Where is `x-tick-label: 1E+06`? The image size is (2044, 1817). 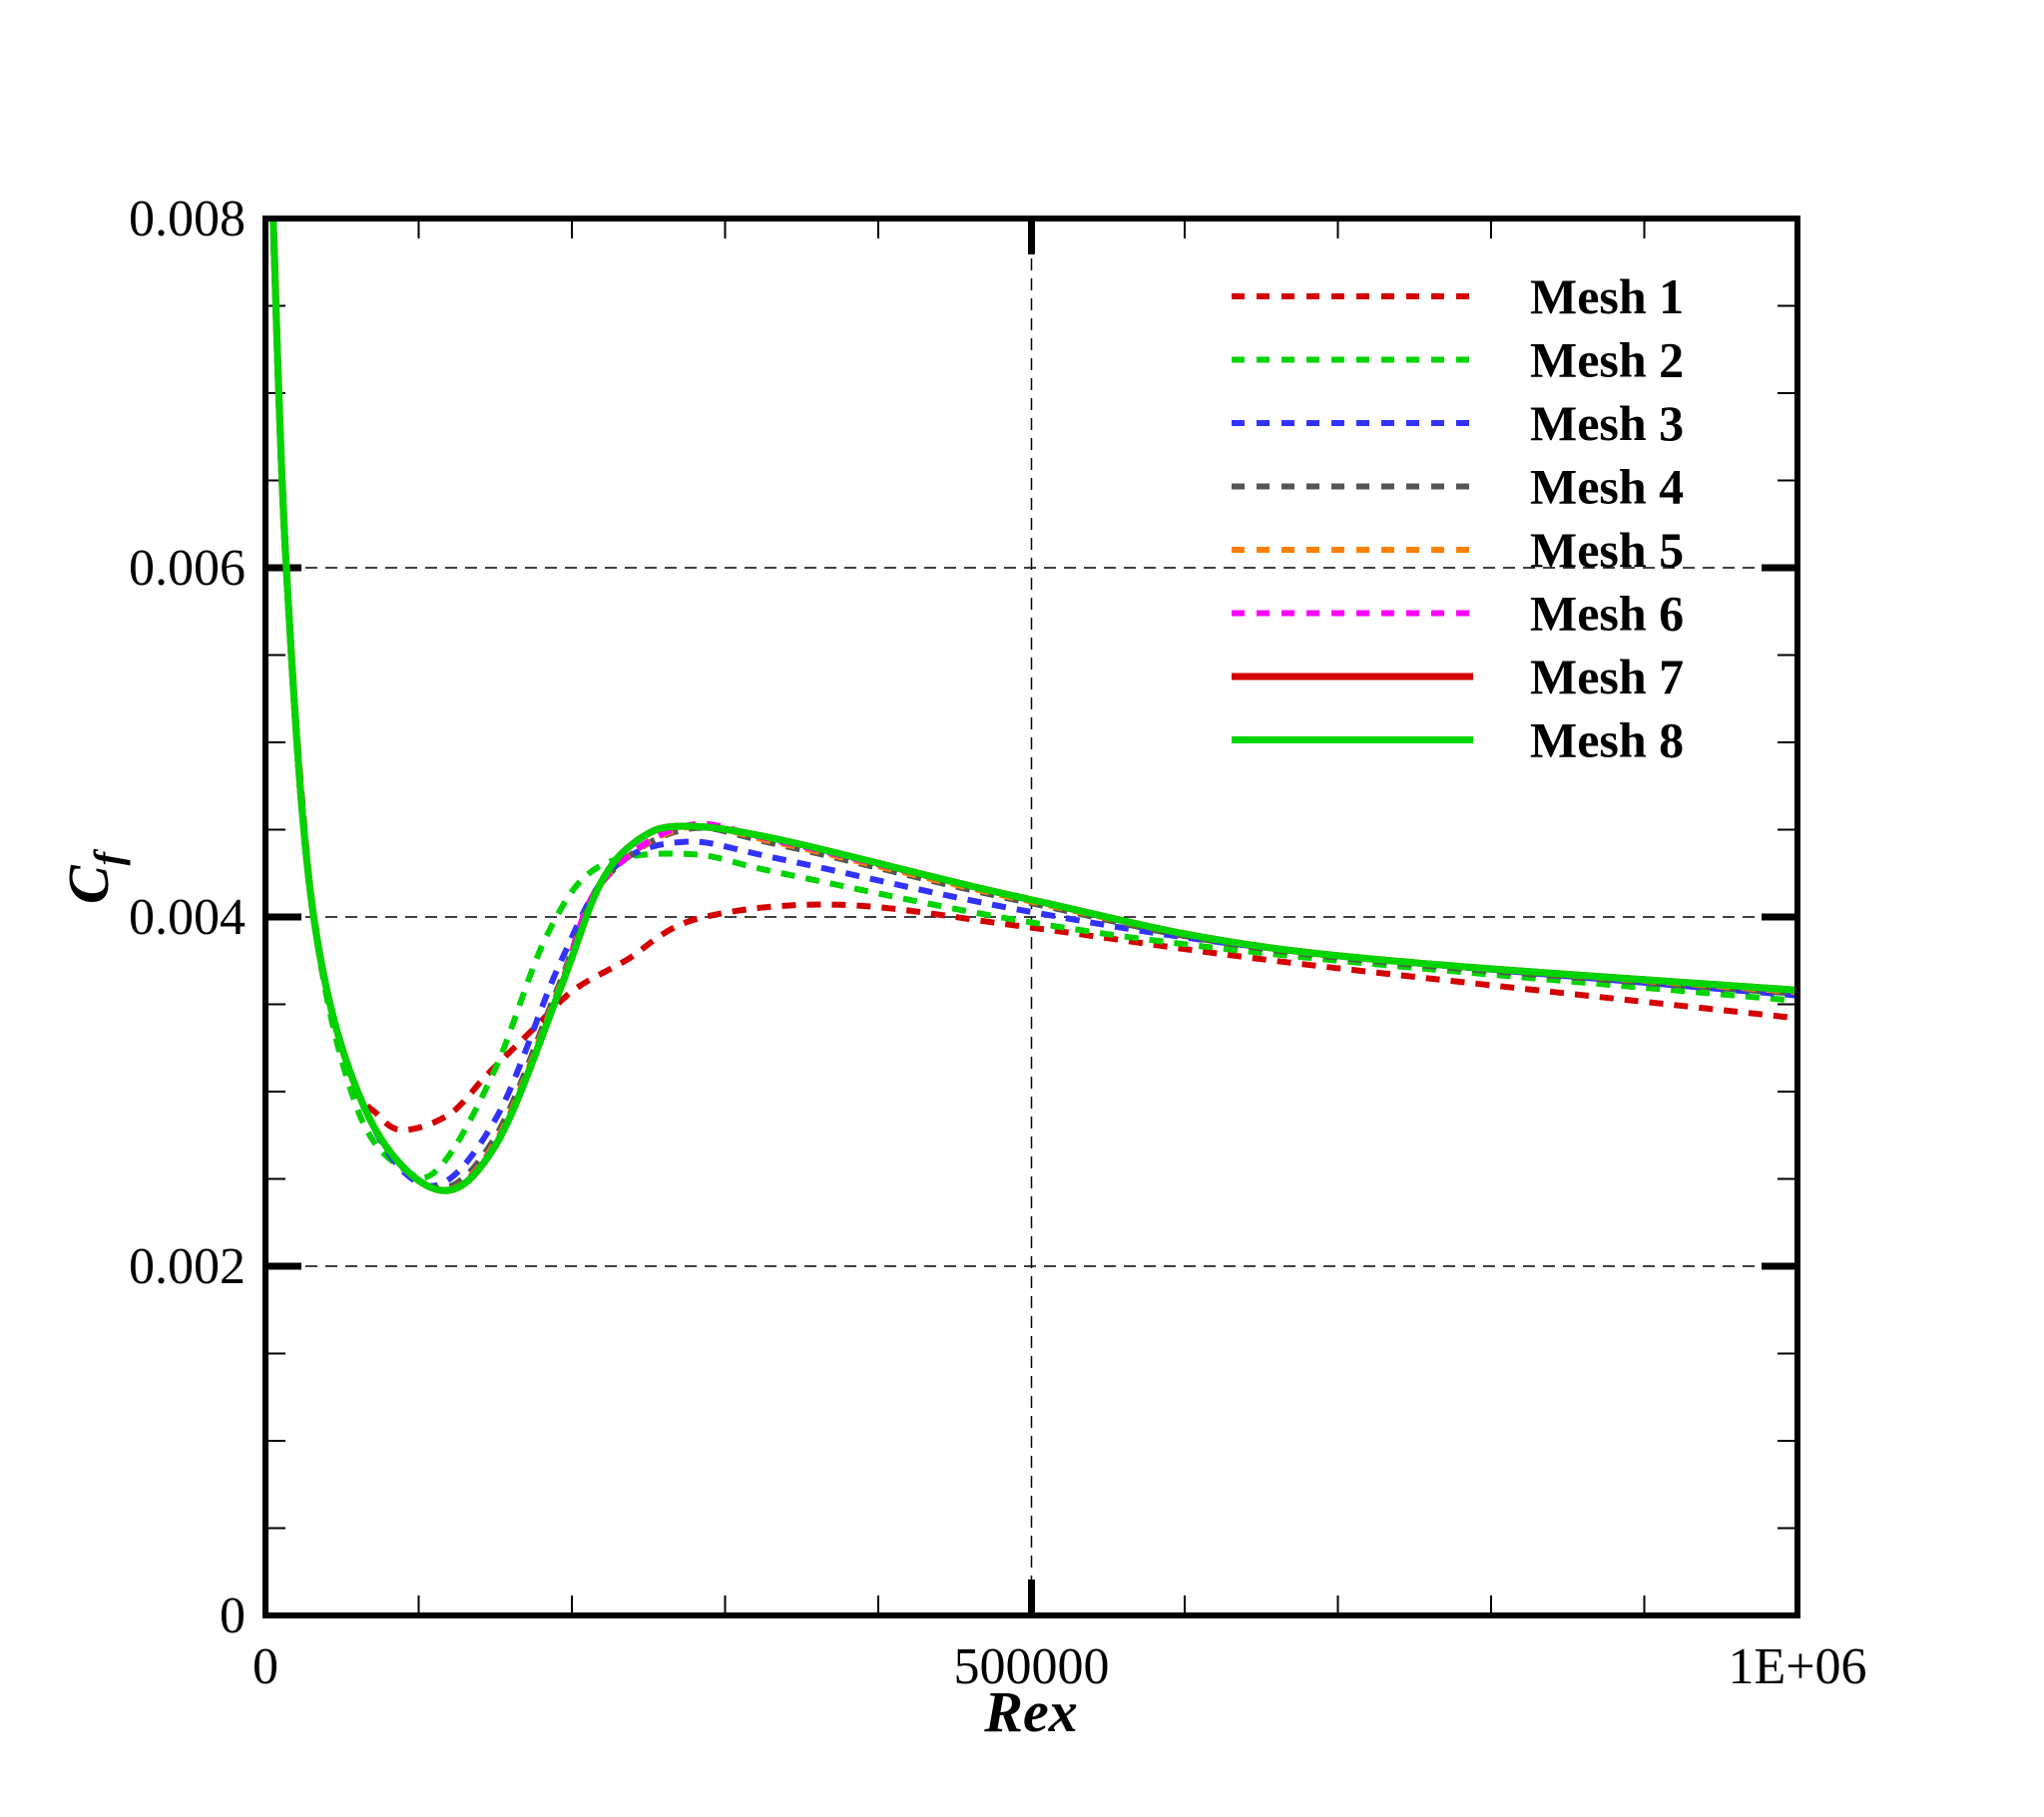
x-tick-label: 1E+06 is located at coordinates (1797, 1666).